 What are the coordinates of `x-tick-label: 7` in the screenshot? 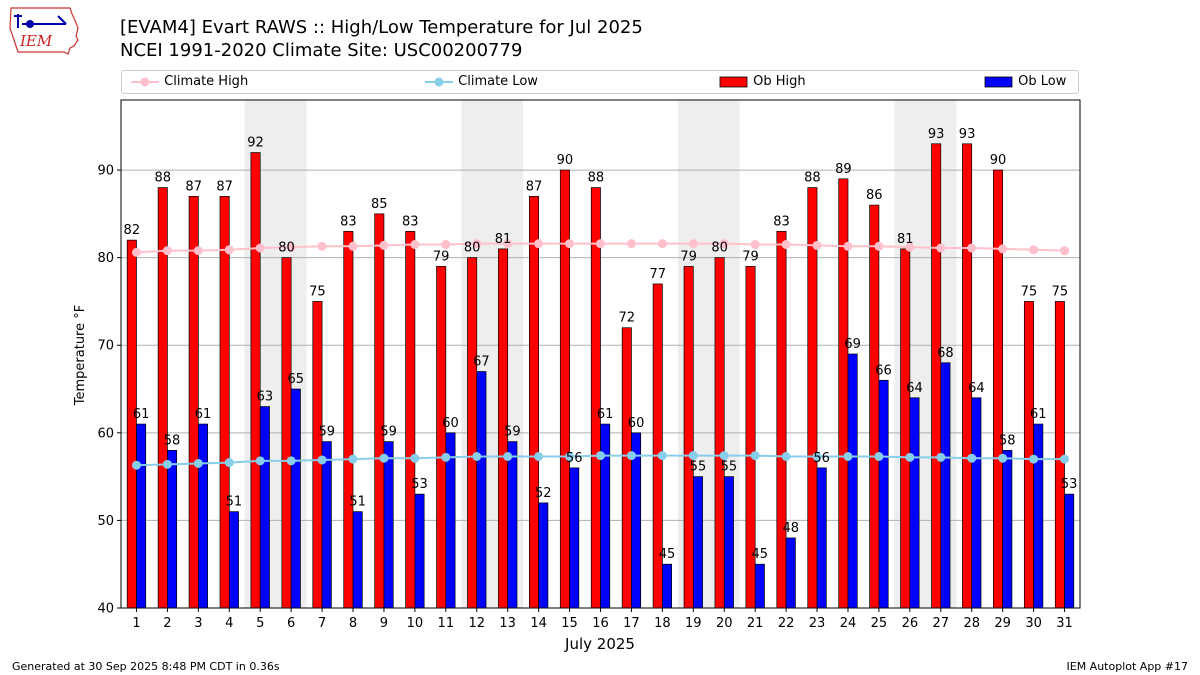 It's located at (322, 623).